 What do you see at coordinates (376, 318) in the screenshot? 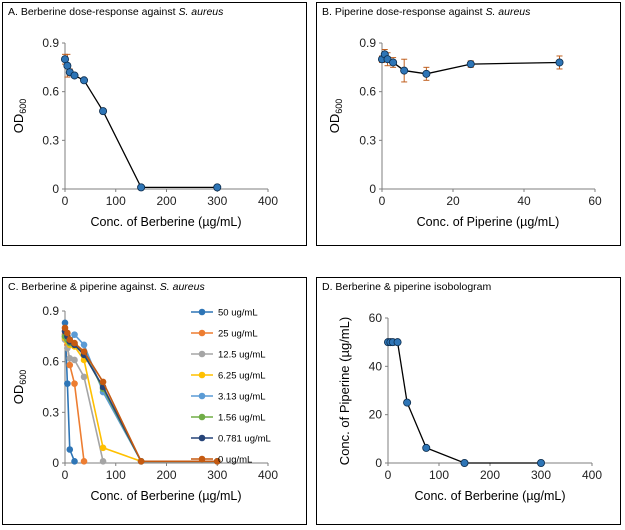
I see `y-tick-label: 60` at bounding box center [376, 318].